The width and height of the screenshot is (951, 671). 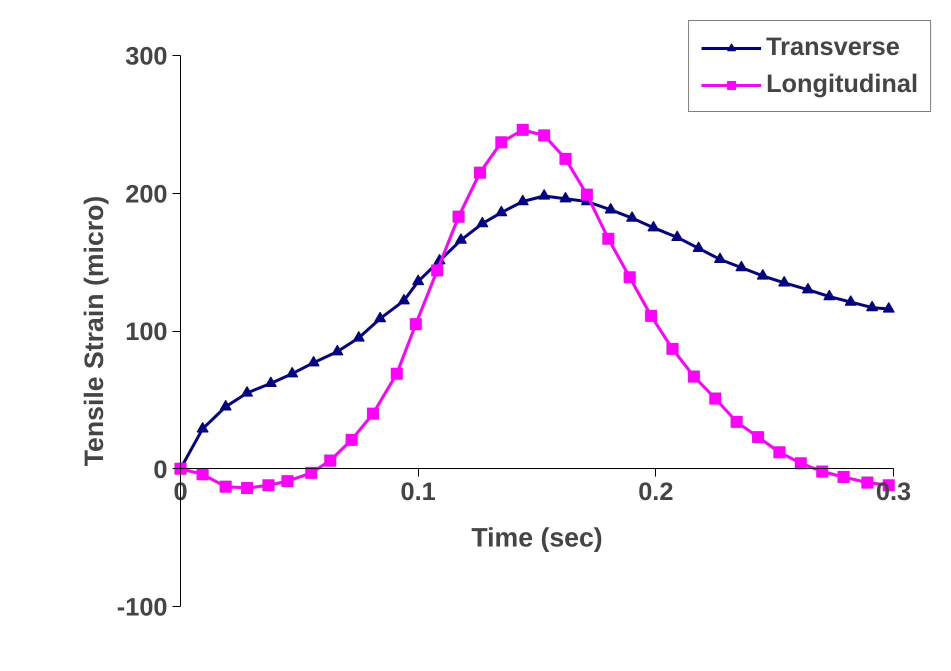 What do you see at coordinates (146, 332) in the screenshot?
I see `y-tick-label: 100` at bounding box center [146, 332].